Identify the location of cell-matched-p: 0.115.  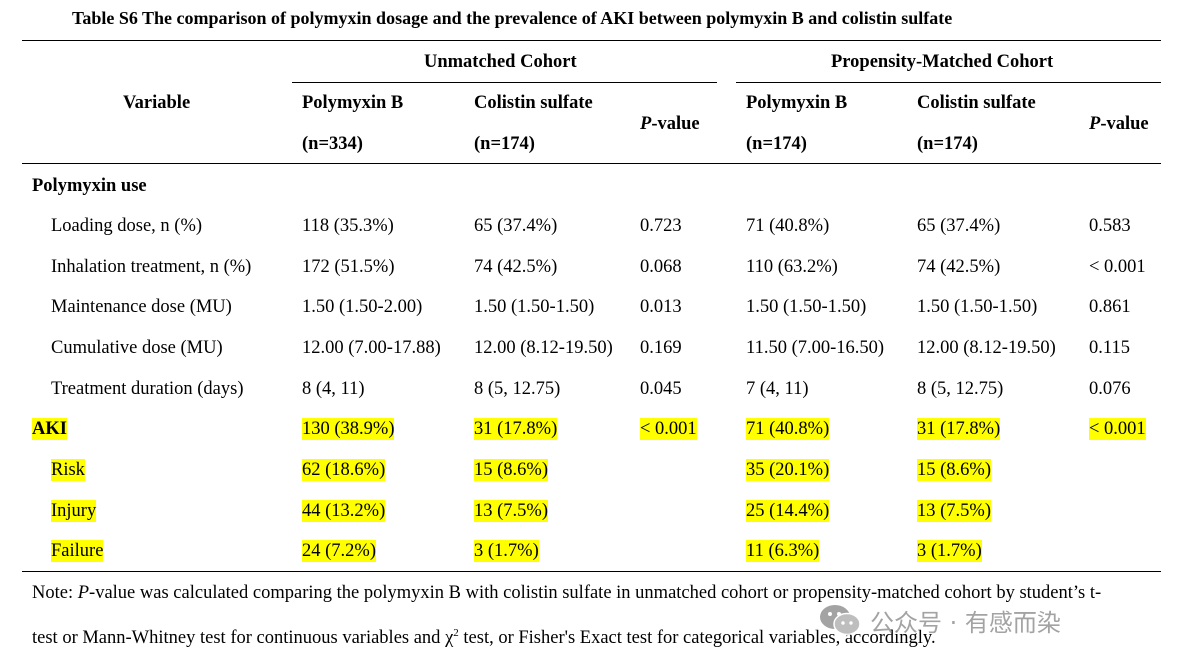
(1109, 348).